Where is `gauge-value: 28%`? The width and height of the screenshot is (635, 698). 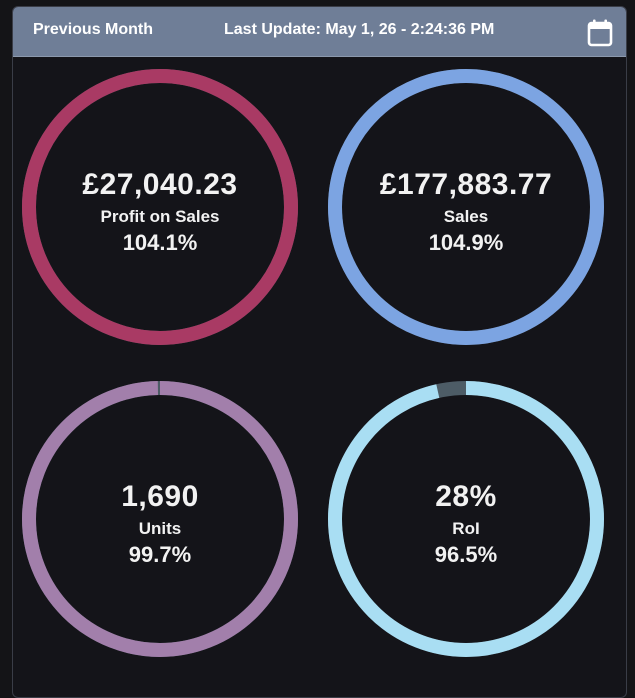
gauge-value: 28% is located at coordinates (466, 496).